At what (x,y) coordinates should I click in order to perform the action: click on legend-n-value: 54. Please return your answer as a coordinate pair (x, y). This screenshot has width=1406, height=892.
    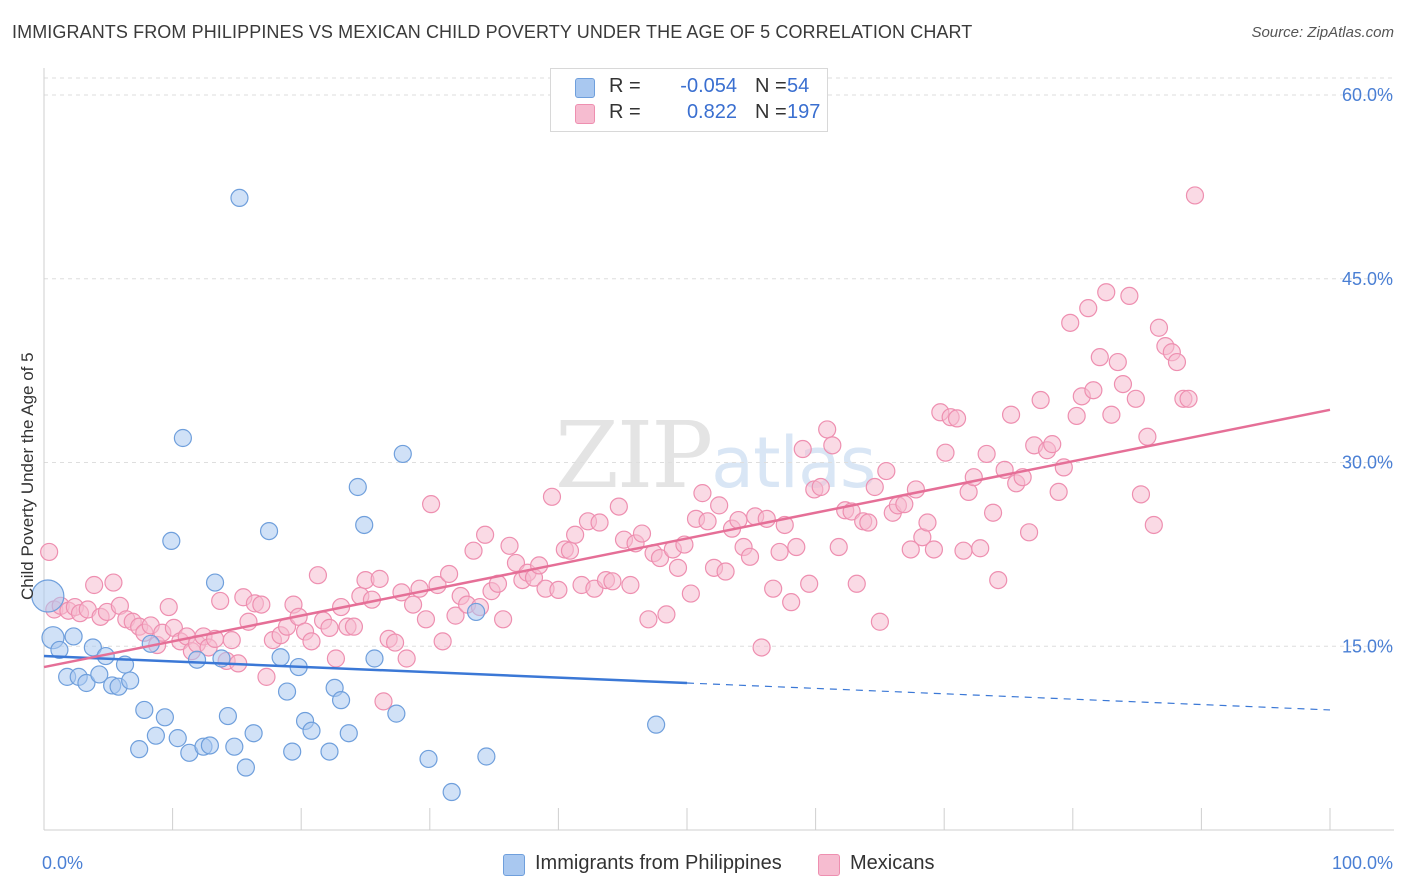
    Looking at the image, I should click on (798, 86).